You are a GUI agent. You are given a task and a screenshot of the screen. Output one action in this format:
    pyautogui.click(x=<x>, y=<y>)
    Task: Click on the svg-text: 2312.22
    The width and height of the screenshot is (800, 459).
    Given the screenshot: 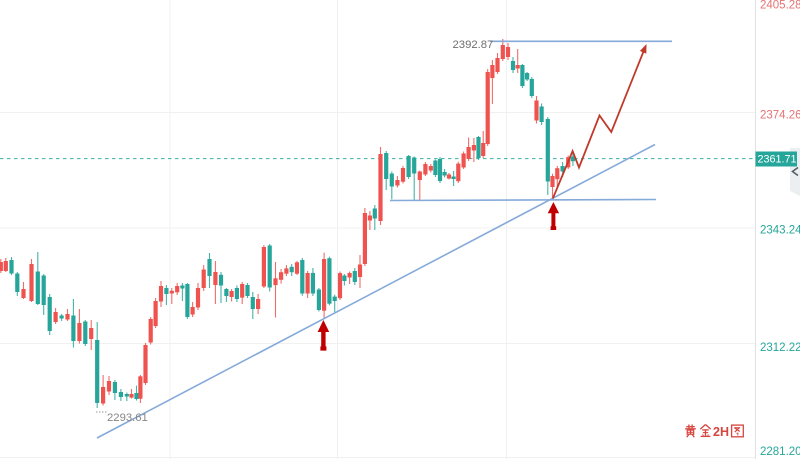 What is the action you would take?
    pyautogui.click(x=780, y=348)
    